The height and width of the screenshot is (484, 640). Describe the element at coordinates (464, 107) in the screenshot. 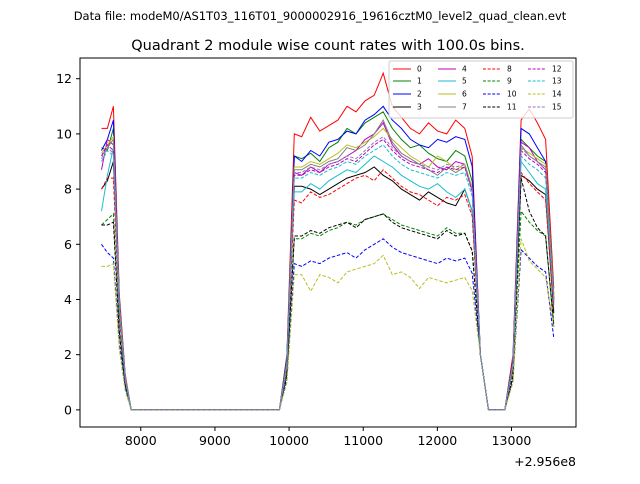

I see `legend-label: 7` at that location.